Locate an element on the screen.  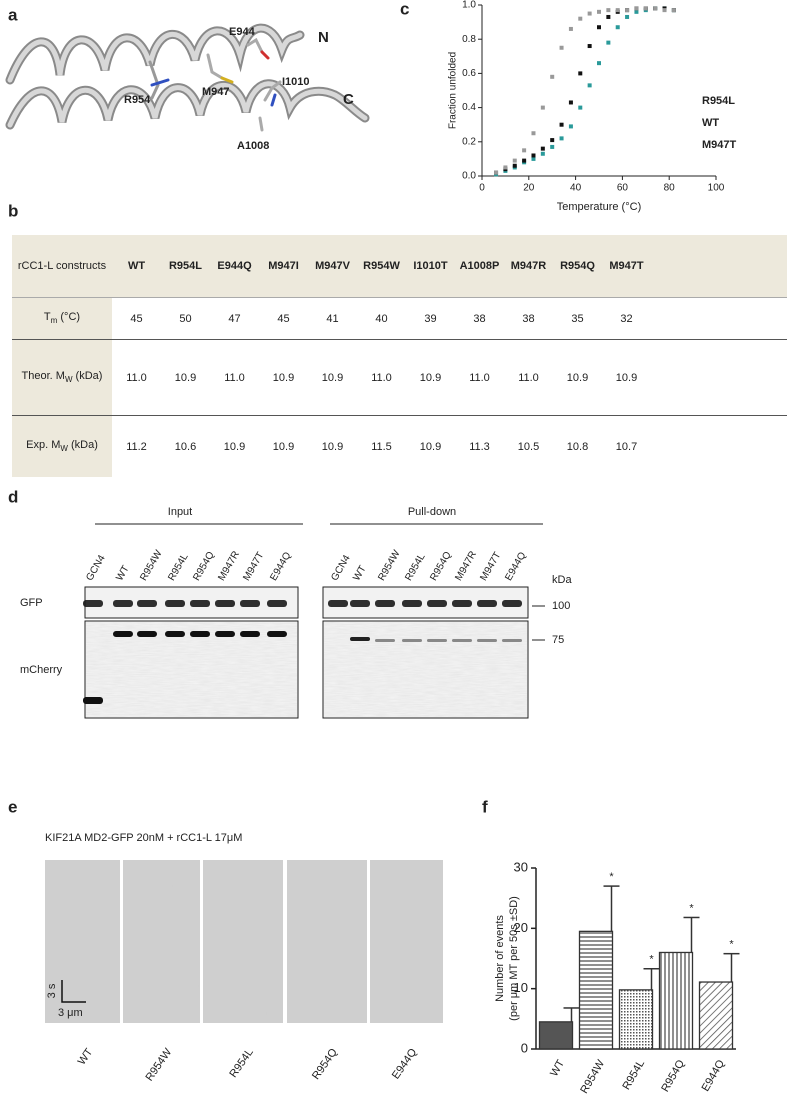
lane-label: E944Q is located at coordinates (280, 566).